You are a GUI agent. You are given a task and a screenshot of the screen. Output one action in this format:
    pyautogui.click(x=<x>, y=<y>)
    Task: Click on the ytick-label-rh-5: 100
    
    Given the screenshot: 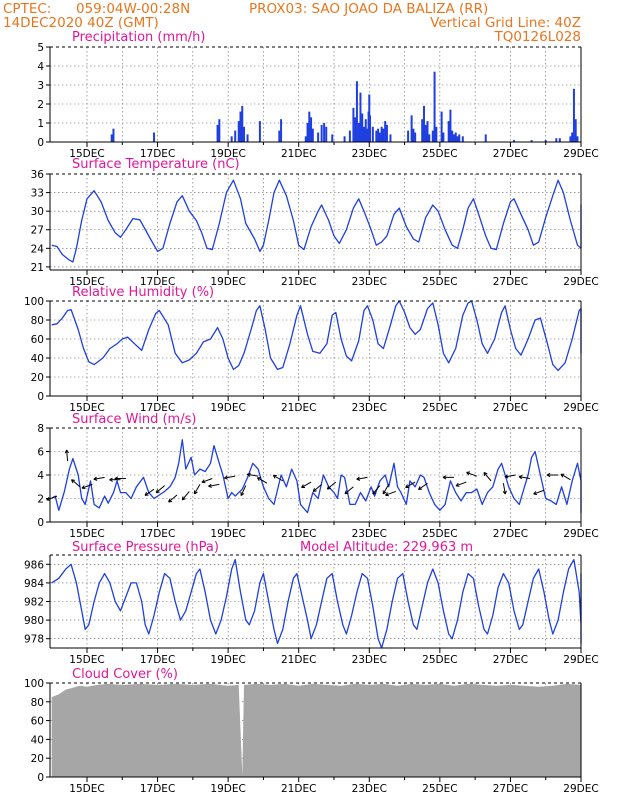 What is the action you would take?
    pyautogui.click(x=34, y=302)
    